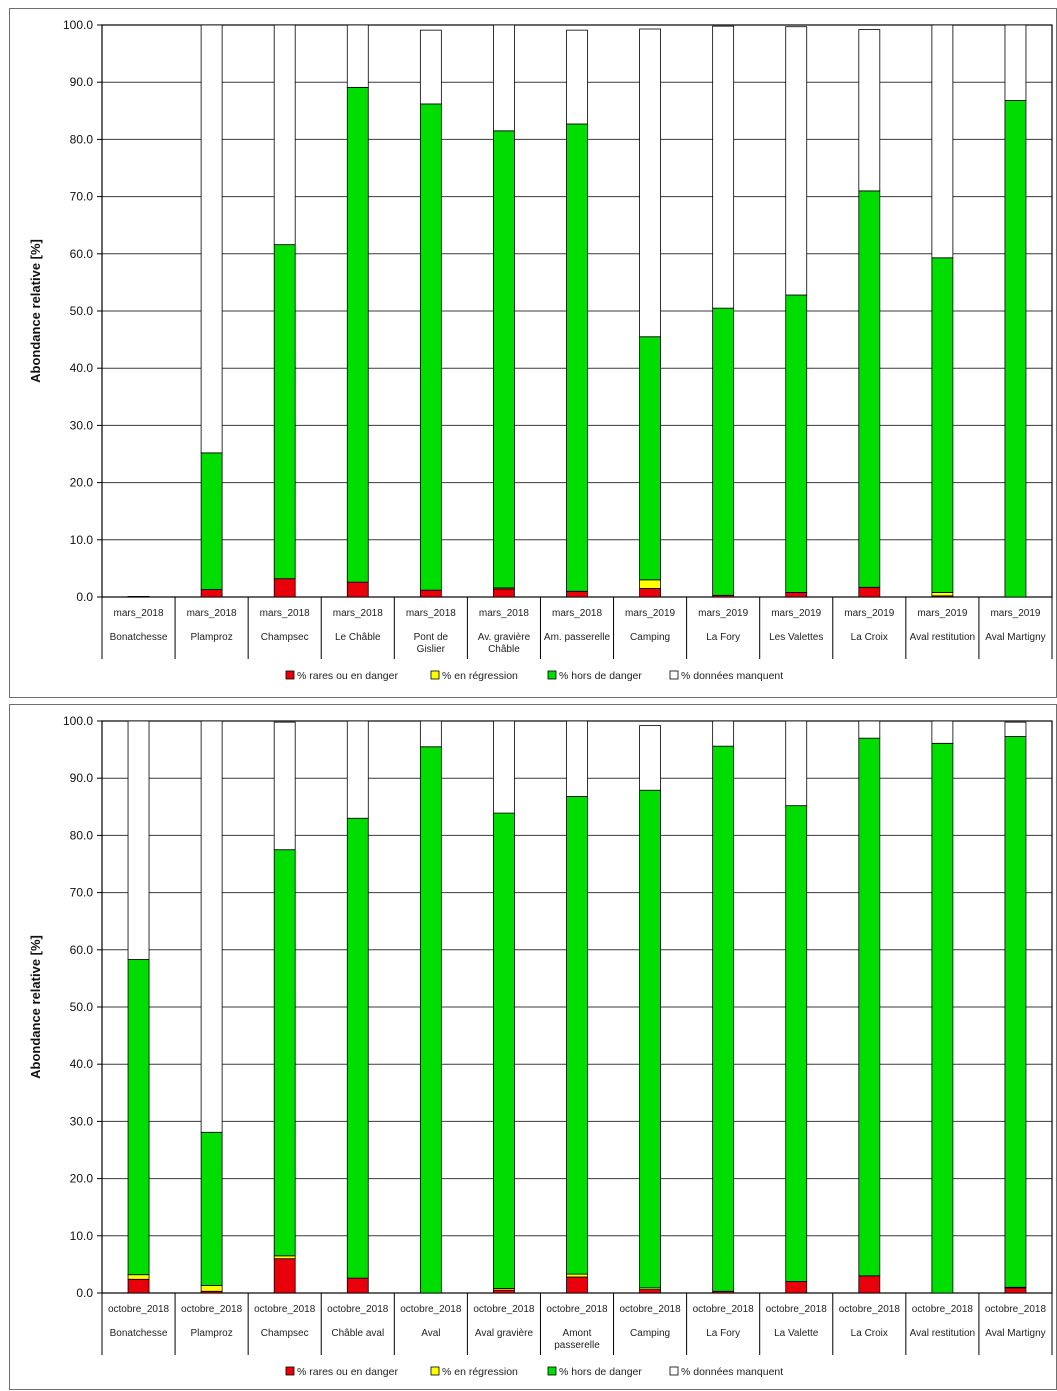 The width and height of the screenshot is (1057, 1391). What do you see at coordinates (139, 1333) in the screenshot?
I see `category-site-label: Bonatchesse` at bounding box center [139, 1333].